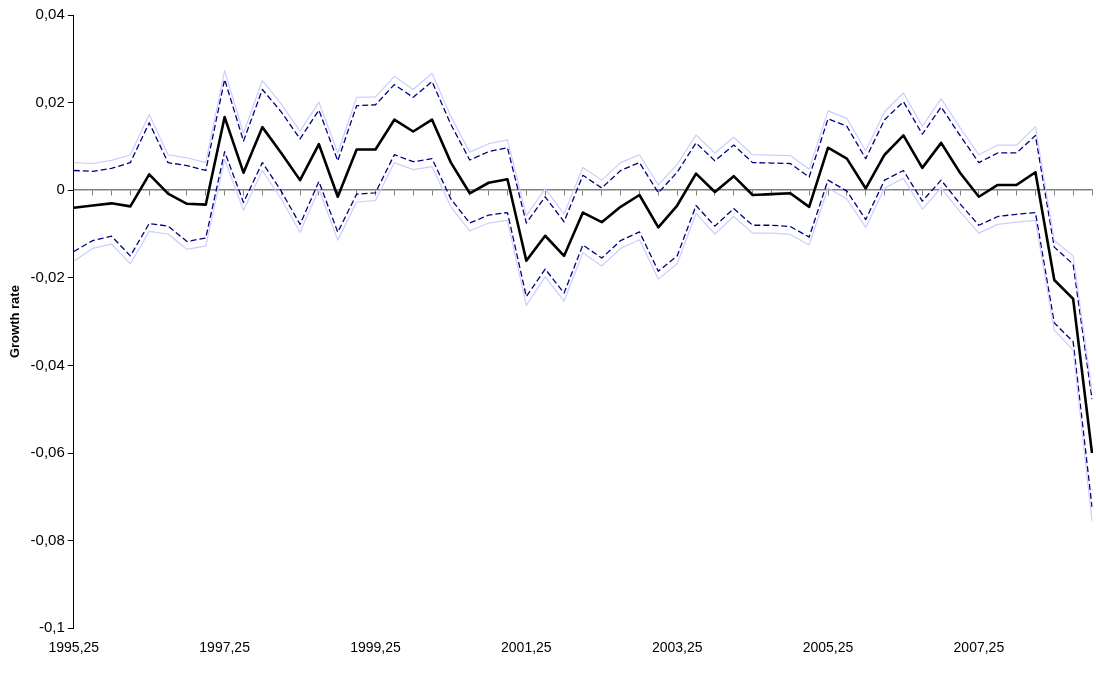  I want to click on y-tick-label: -0,1, so click(51, 627).